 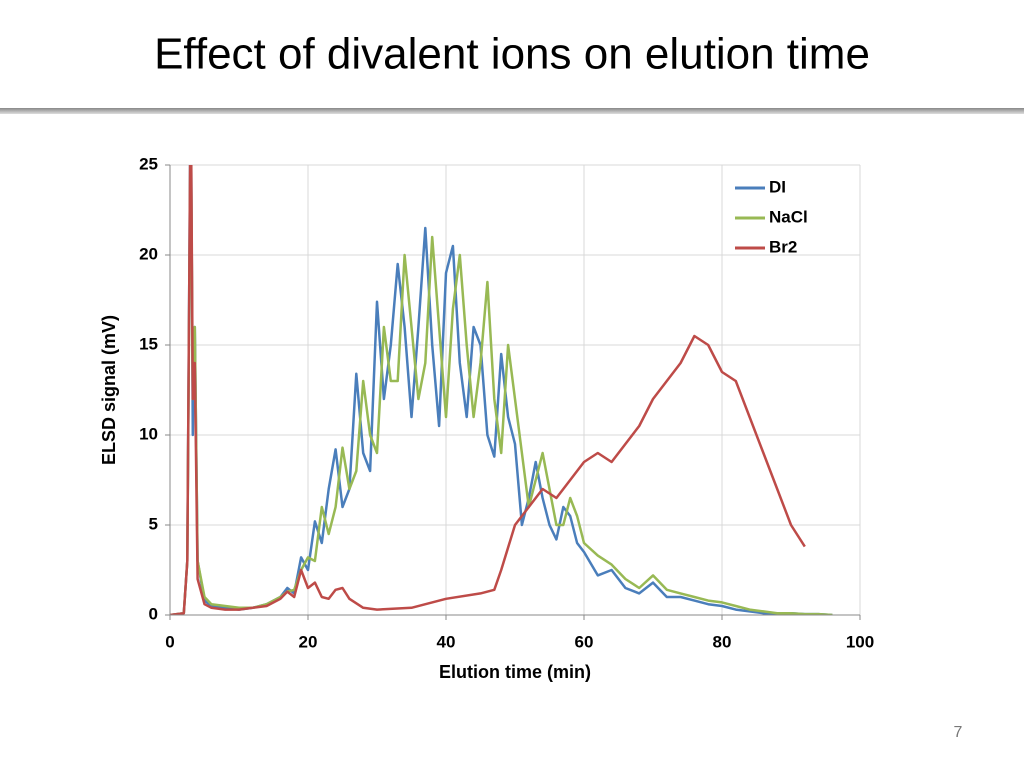 What do you see at coordinates (788, 216) in the screenshot?
I see `legend-label: NaCl` at bounding box center [788, 216].